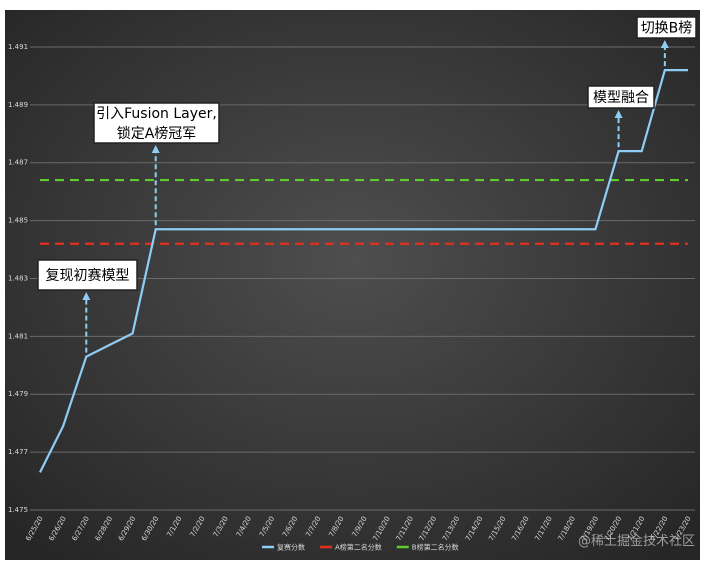 The image size is (707, 566). What do you see at coordinates (18, 278) in the screenshot?
I see `y-tick-label: 1.483` at bounding box center [18, 278].